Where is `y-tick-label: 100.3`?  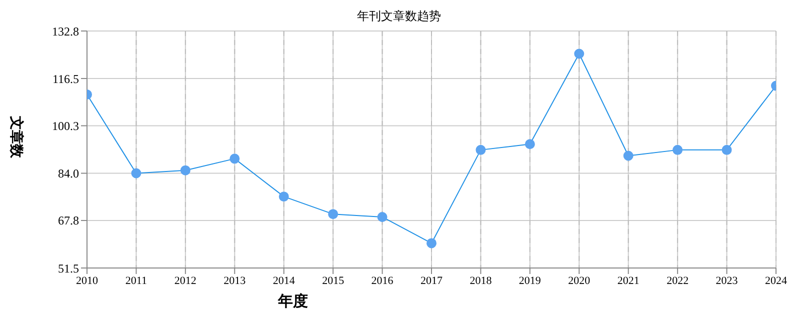 y-tick-label: 100.3 is located at coordinates (65, 126).